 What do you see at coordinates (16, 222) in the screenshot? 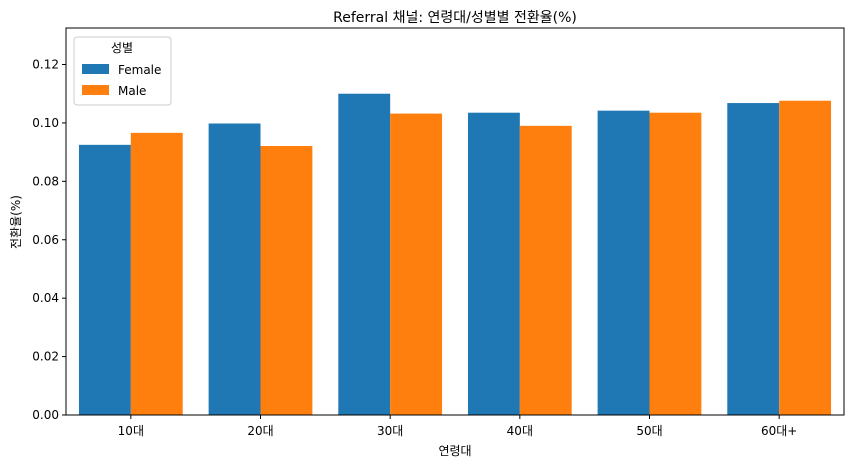
I see `y-axis-label: 전환율(%)` at bounding box center [16, 222].